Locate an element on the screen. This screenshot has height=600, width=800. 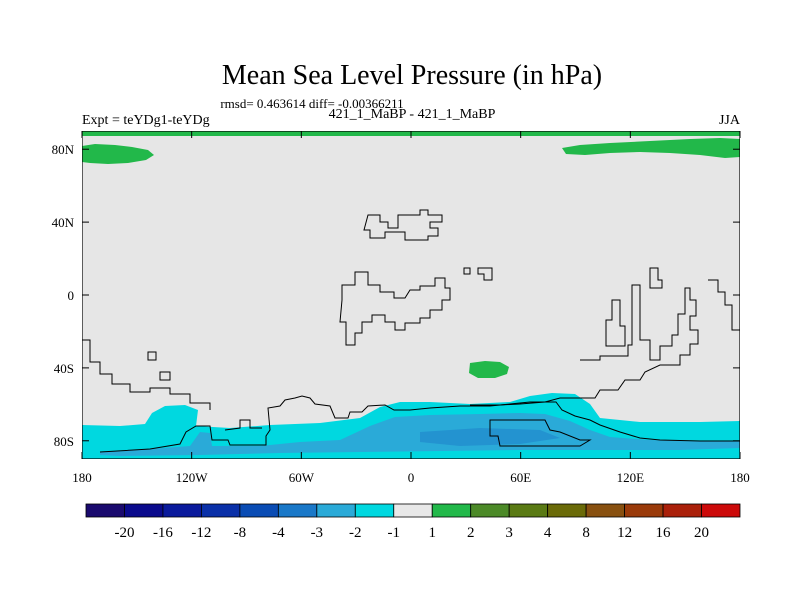
colorbar-label: -1 is located at coordinates (394, 533).